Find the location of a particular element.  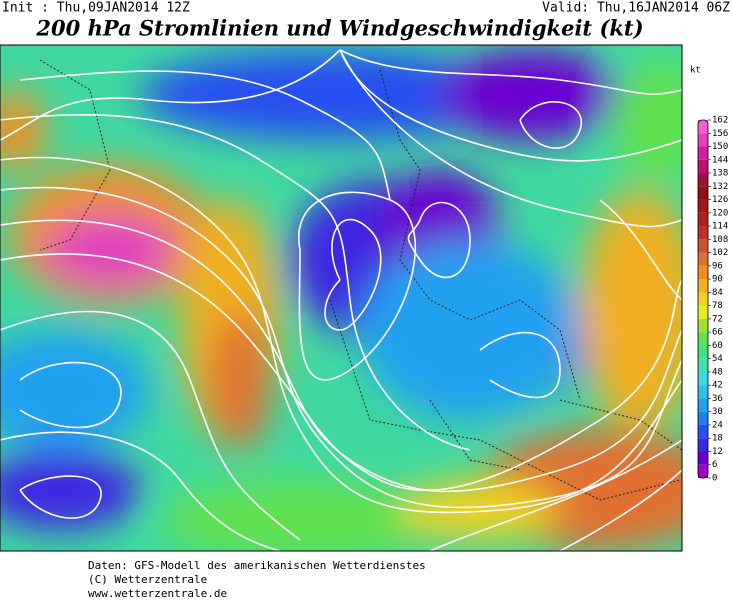

legend-unit: kt is located at coordinates (695, 71).